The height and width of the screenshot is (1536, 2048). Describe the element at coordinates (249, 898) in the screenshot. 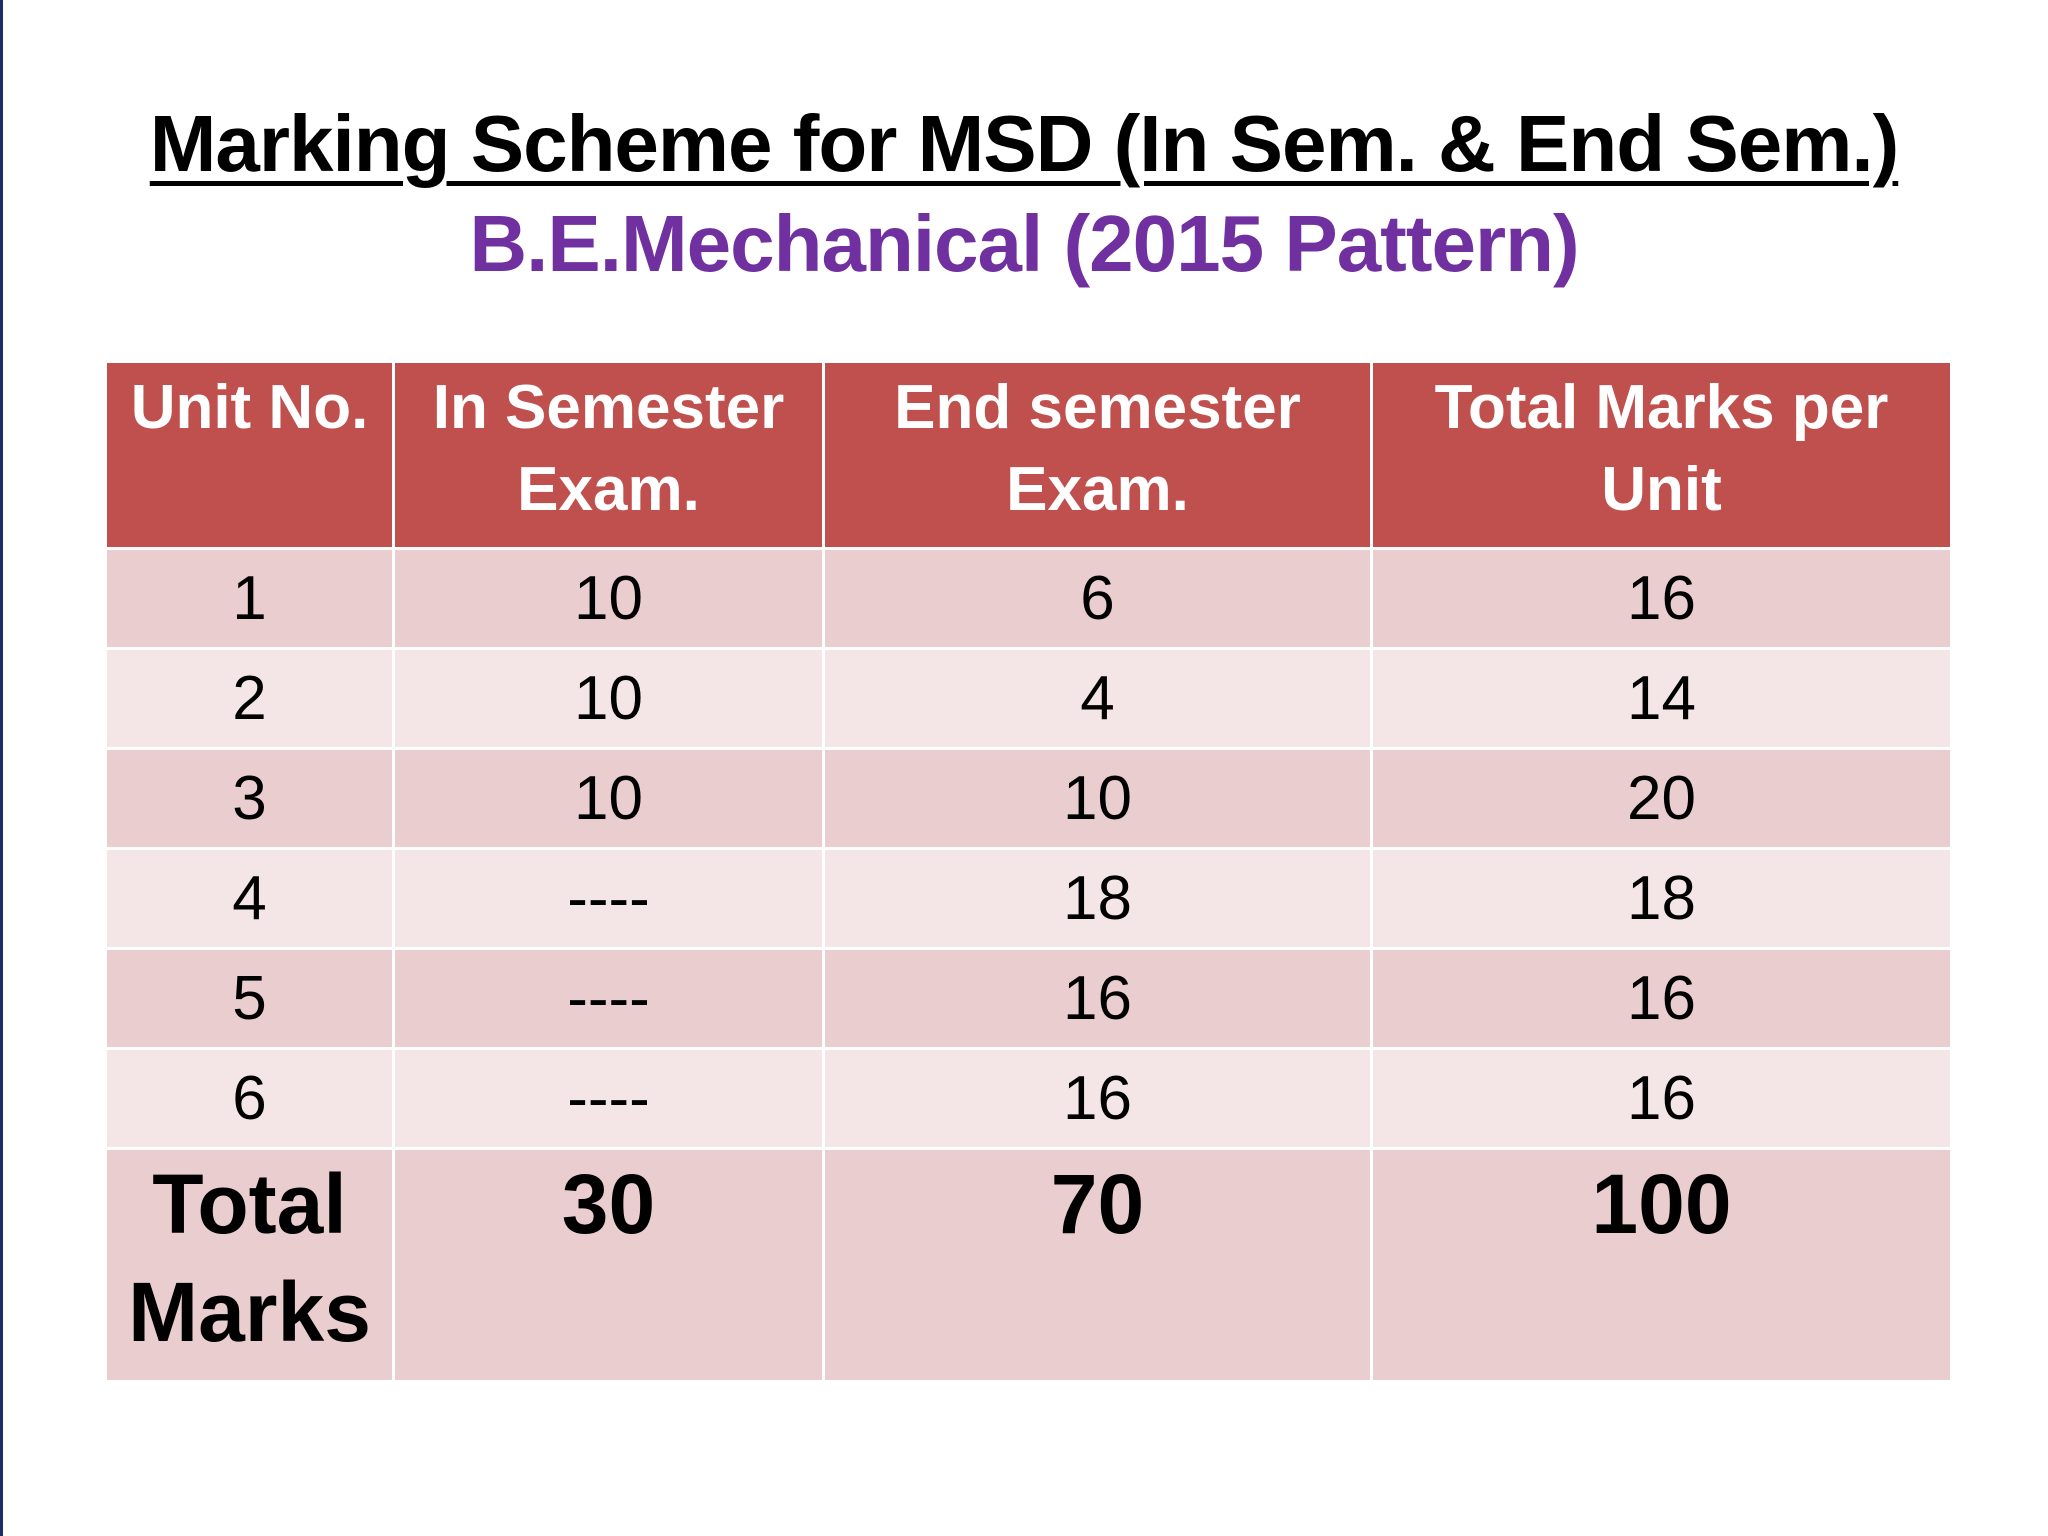

I see `cell-unit: 4` at that location.